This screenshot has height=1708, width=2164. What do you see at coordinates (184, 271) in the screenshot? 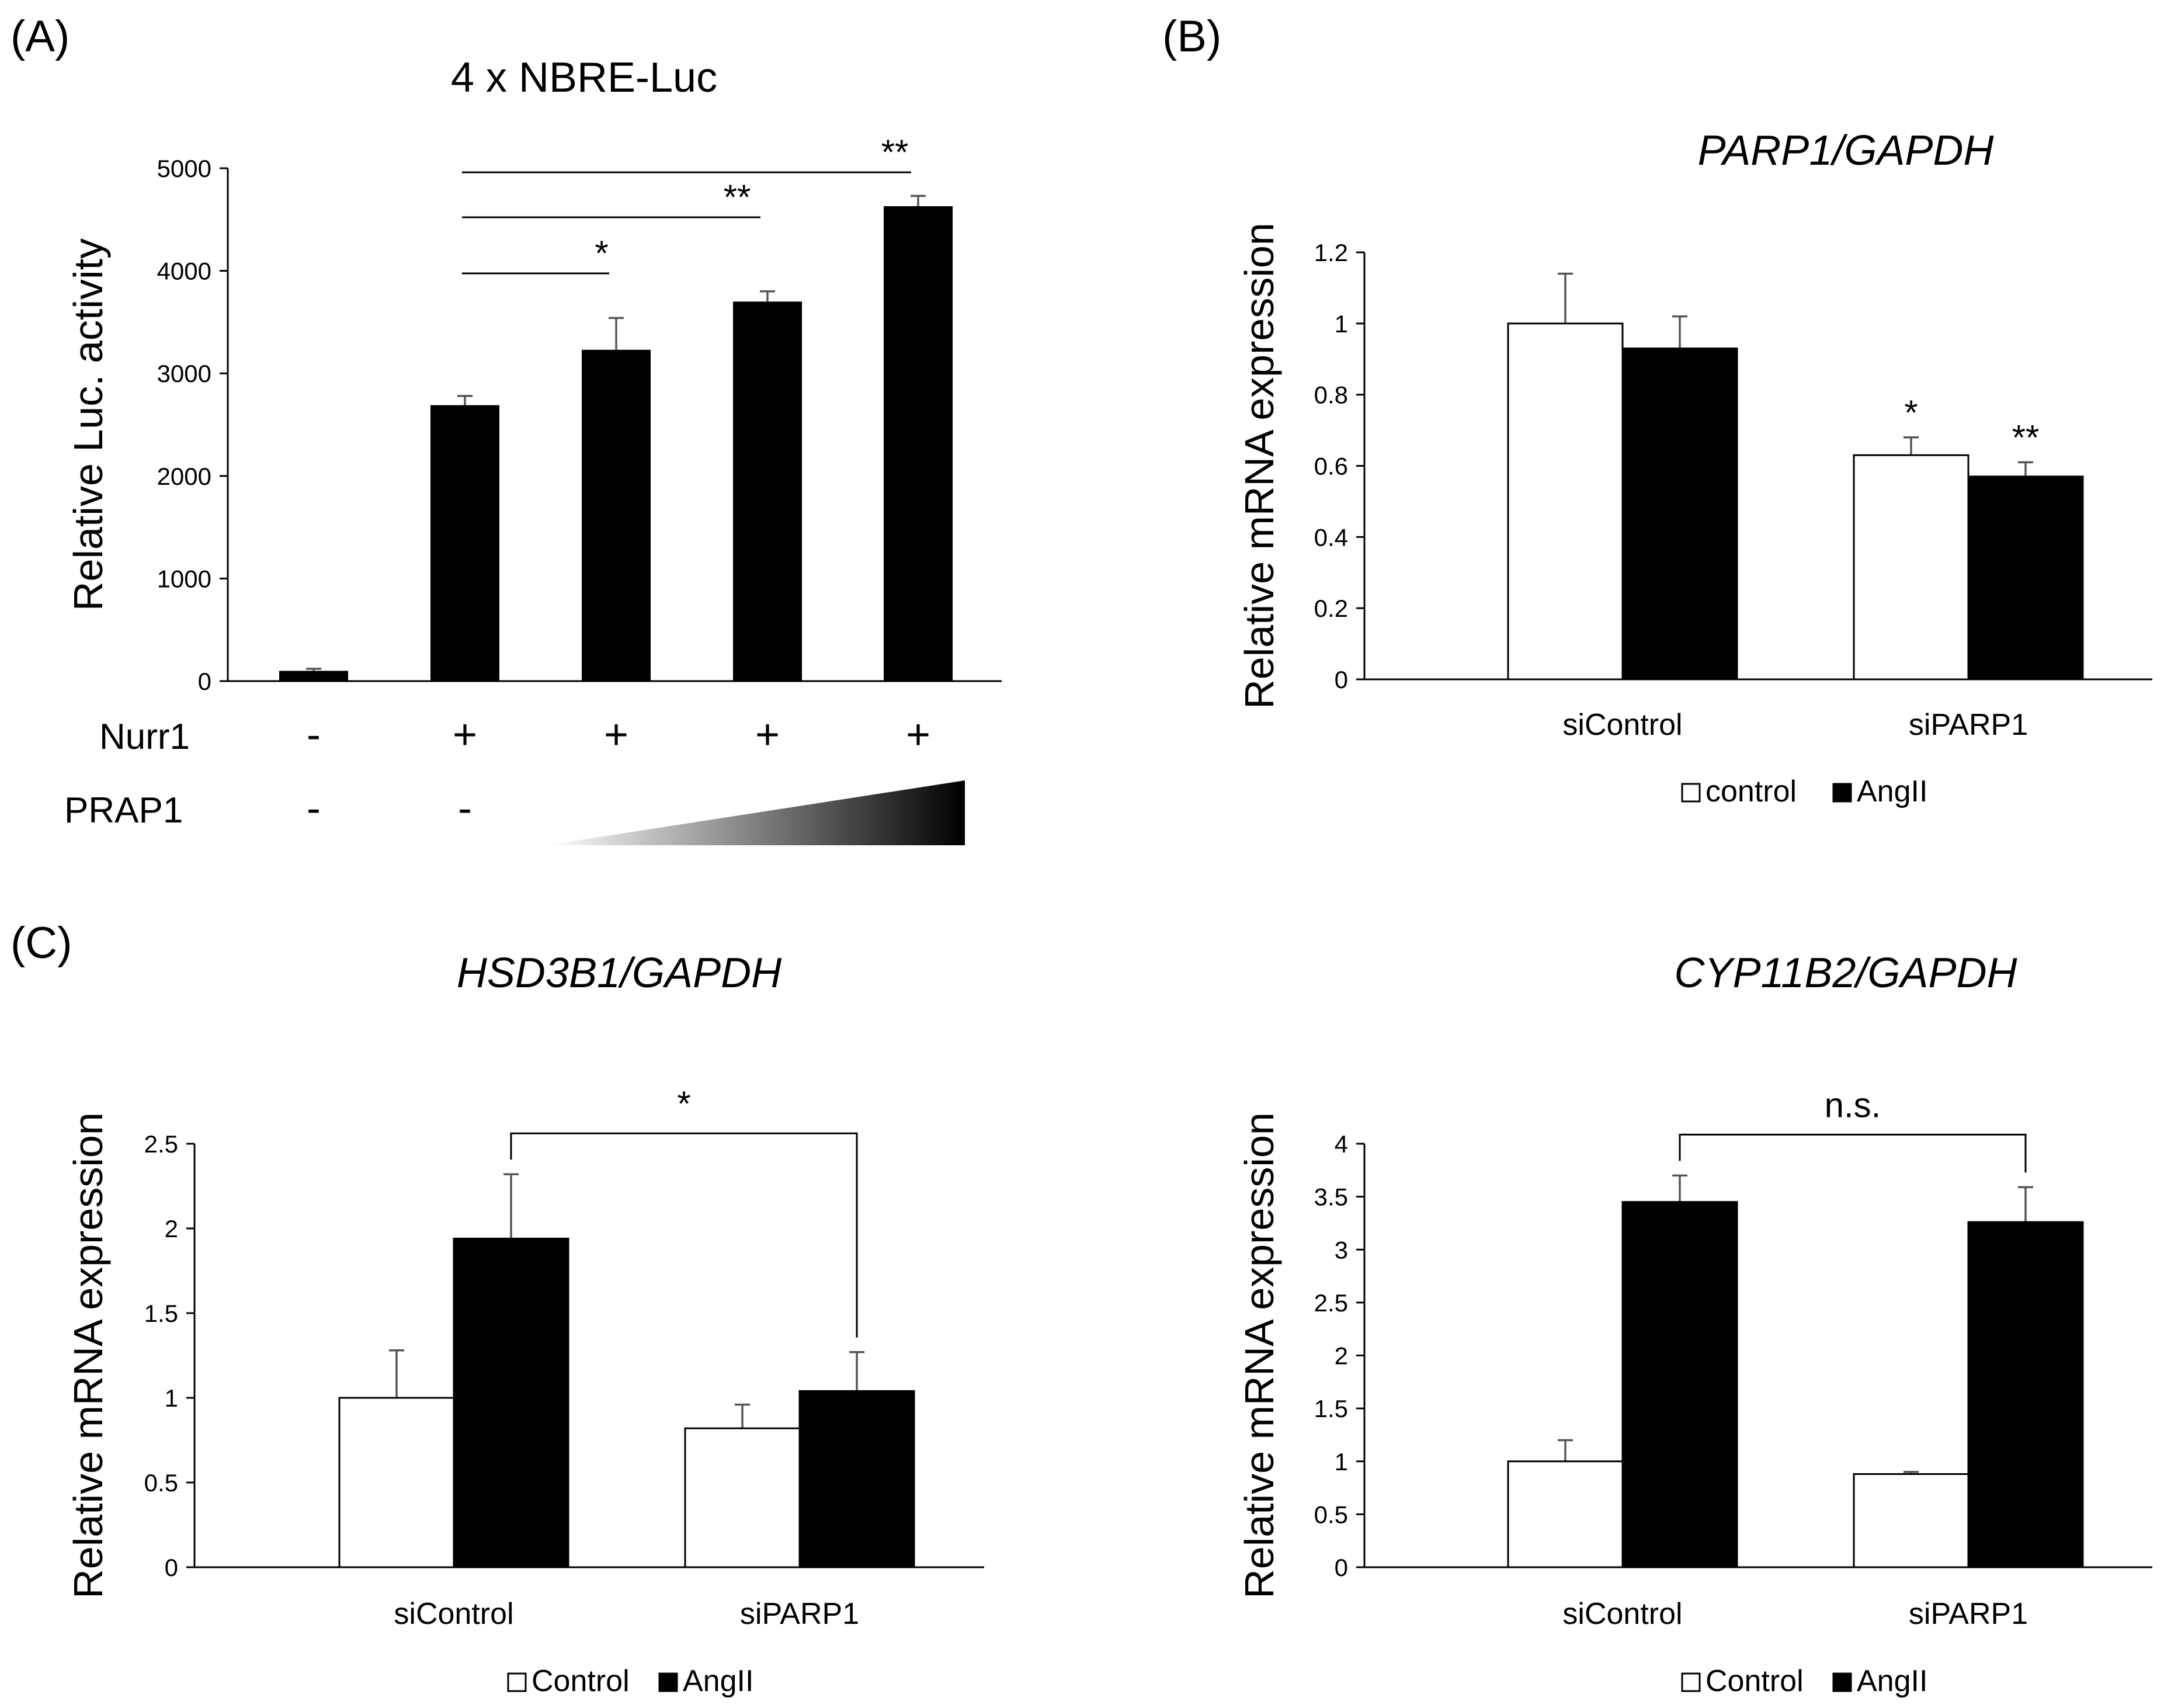
I see `y-tick-label: 4000` at bounding box center [184, 271].